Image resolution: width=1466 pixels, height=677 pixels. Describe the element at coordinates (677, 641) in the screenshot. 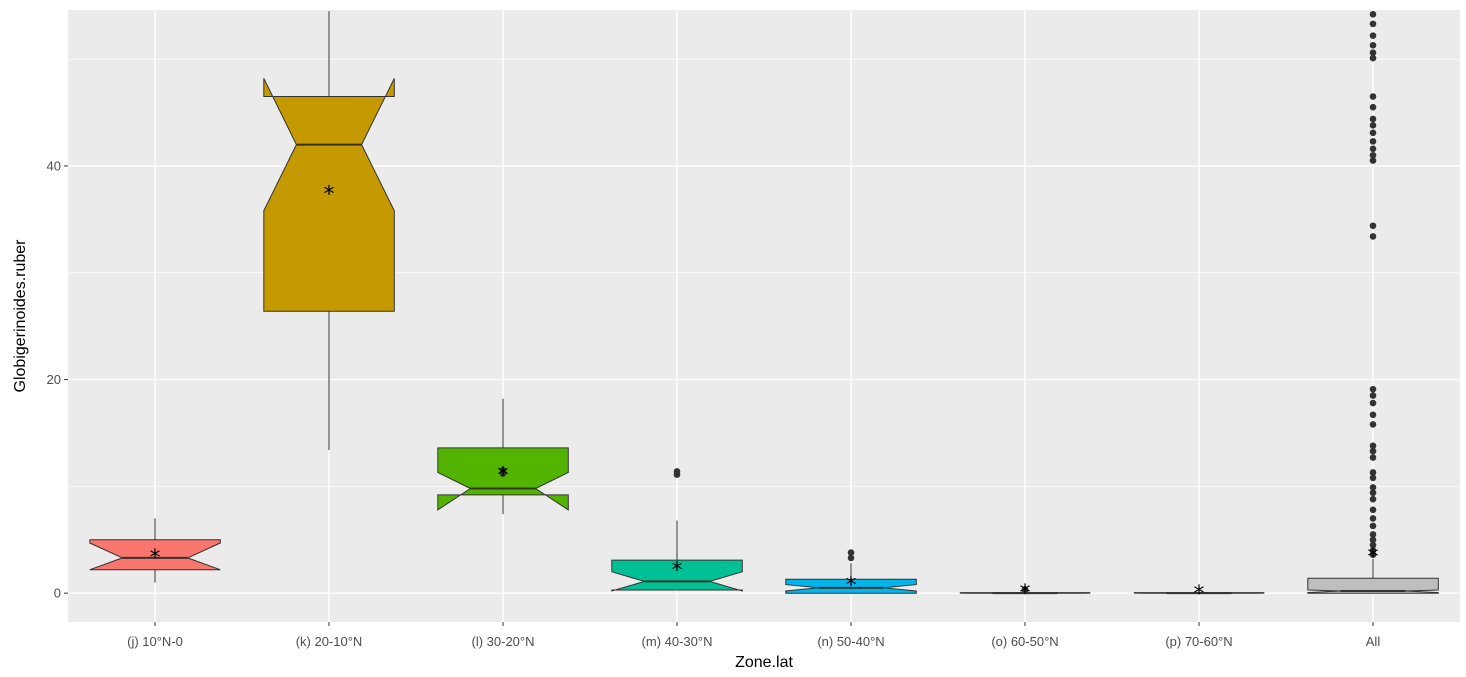

I see `x-tick-label: (m) 40-30°N` at that location.